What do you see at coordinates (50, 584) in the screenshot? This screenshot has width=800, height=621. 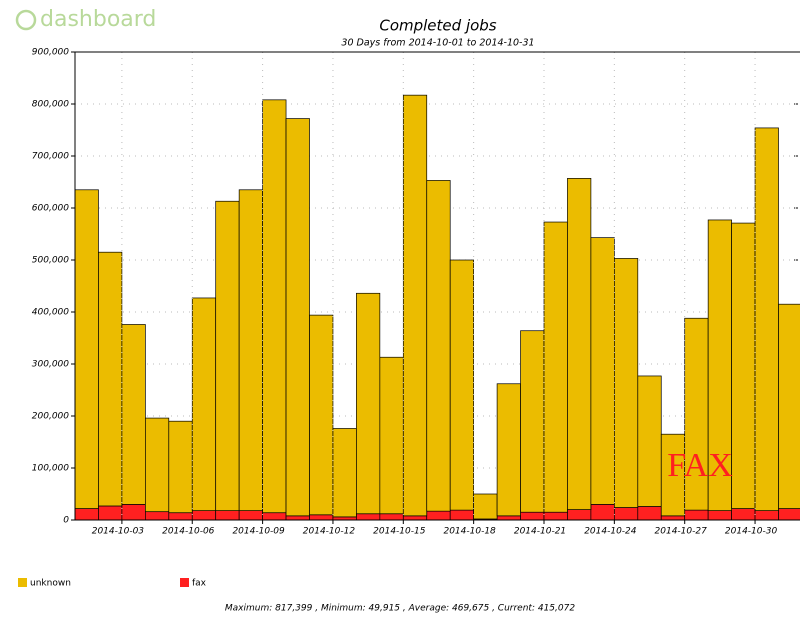 I see `legend-label: unknown` at bounding box center [50, 584].